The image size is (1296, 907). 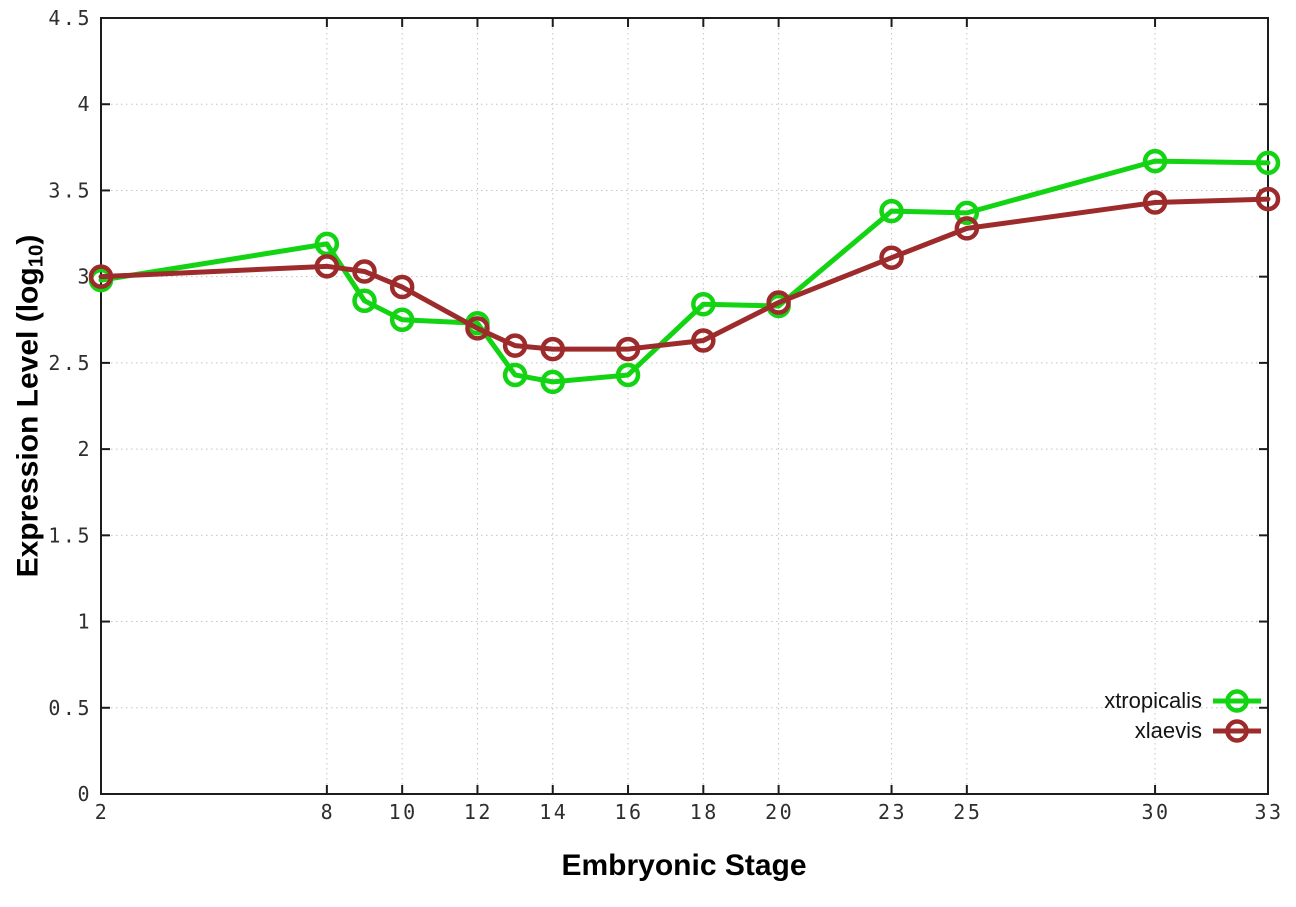 What do you see at coordinates (684, 865) in the screenshot?
I see `x-axis-title: Embryonic Stage` at bounding box center [684, 865].